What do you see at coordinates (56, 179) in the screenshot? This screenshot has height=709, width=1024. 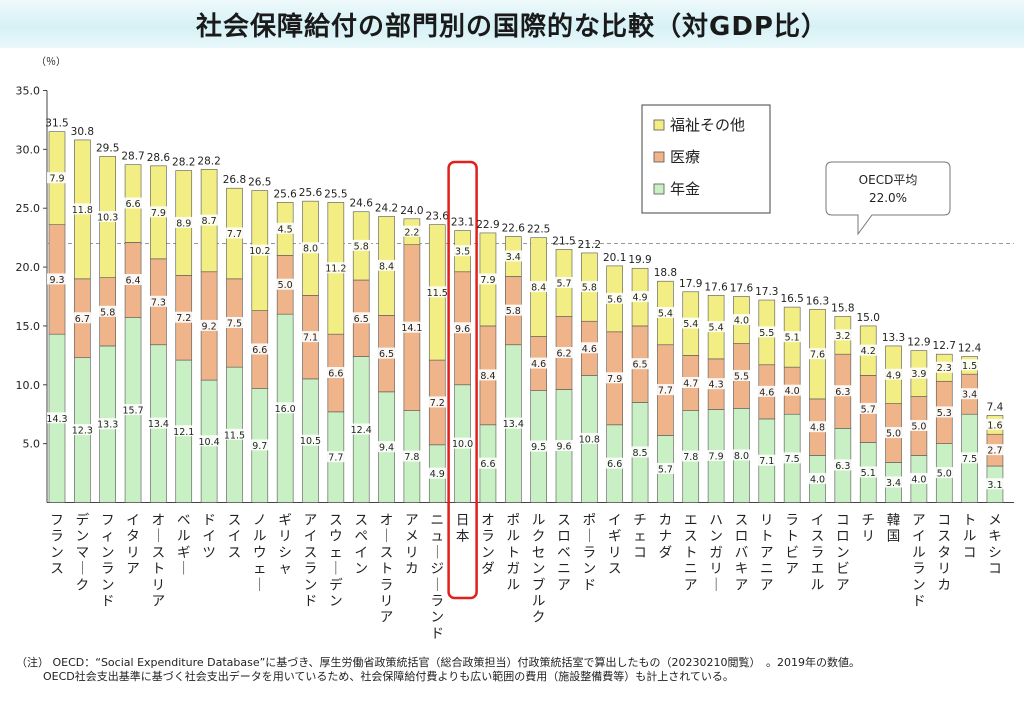 I see `data-label-welfare: 7.9` at bounding box center [56, 179].